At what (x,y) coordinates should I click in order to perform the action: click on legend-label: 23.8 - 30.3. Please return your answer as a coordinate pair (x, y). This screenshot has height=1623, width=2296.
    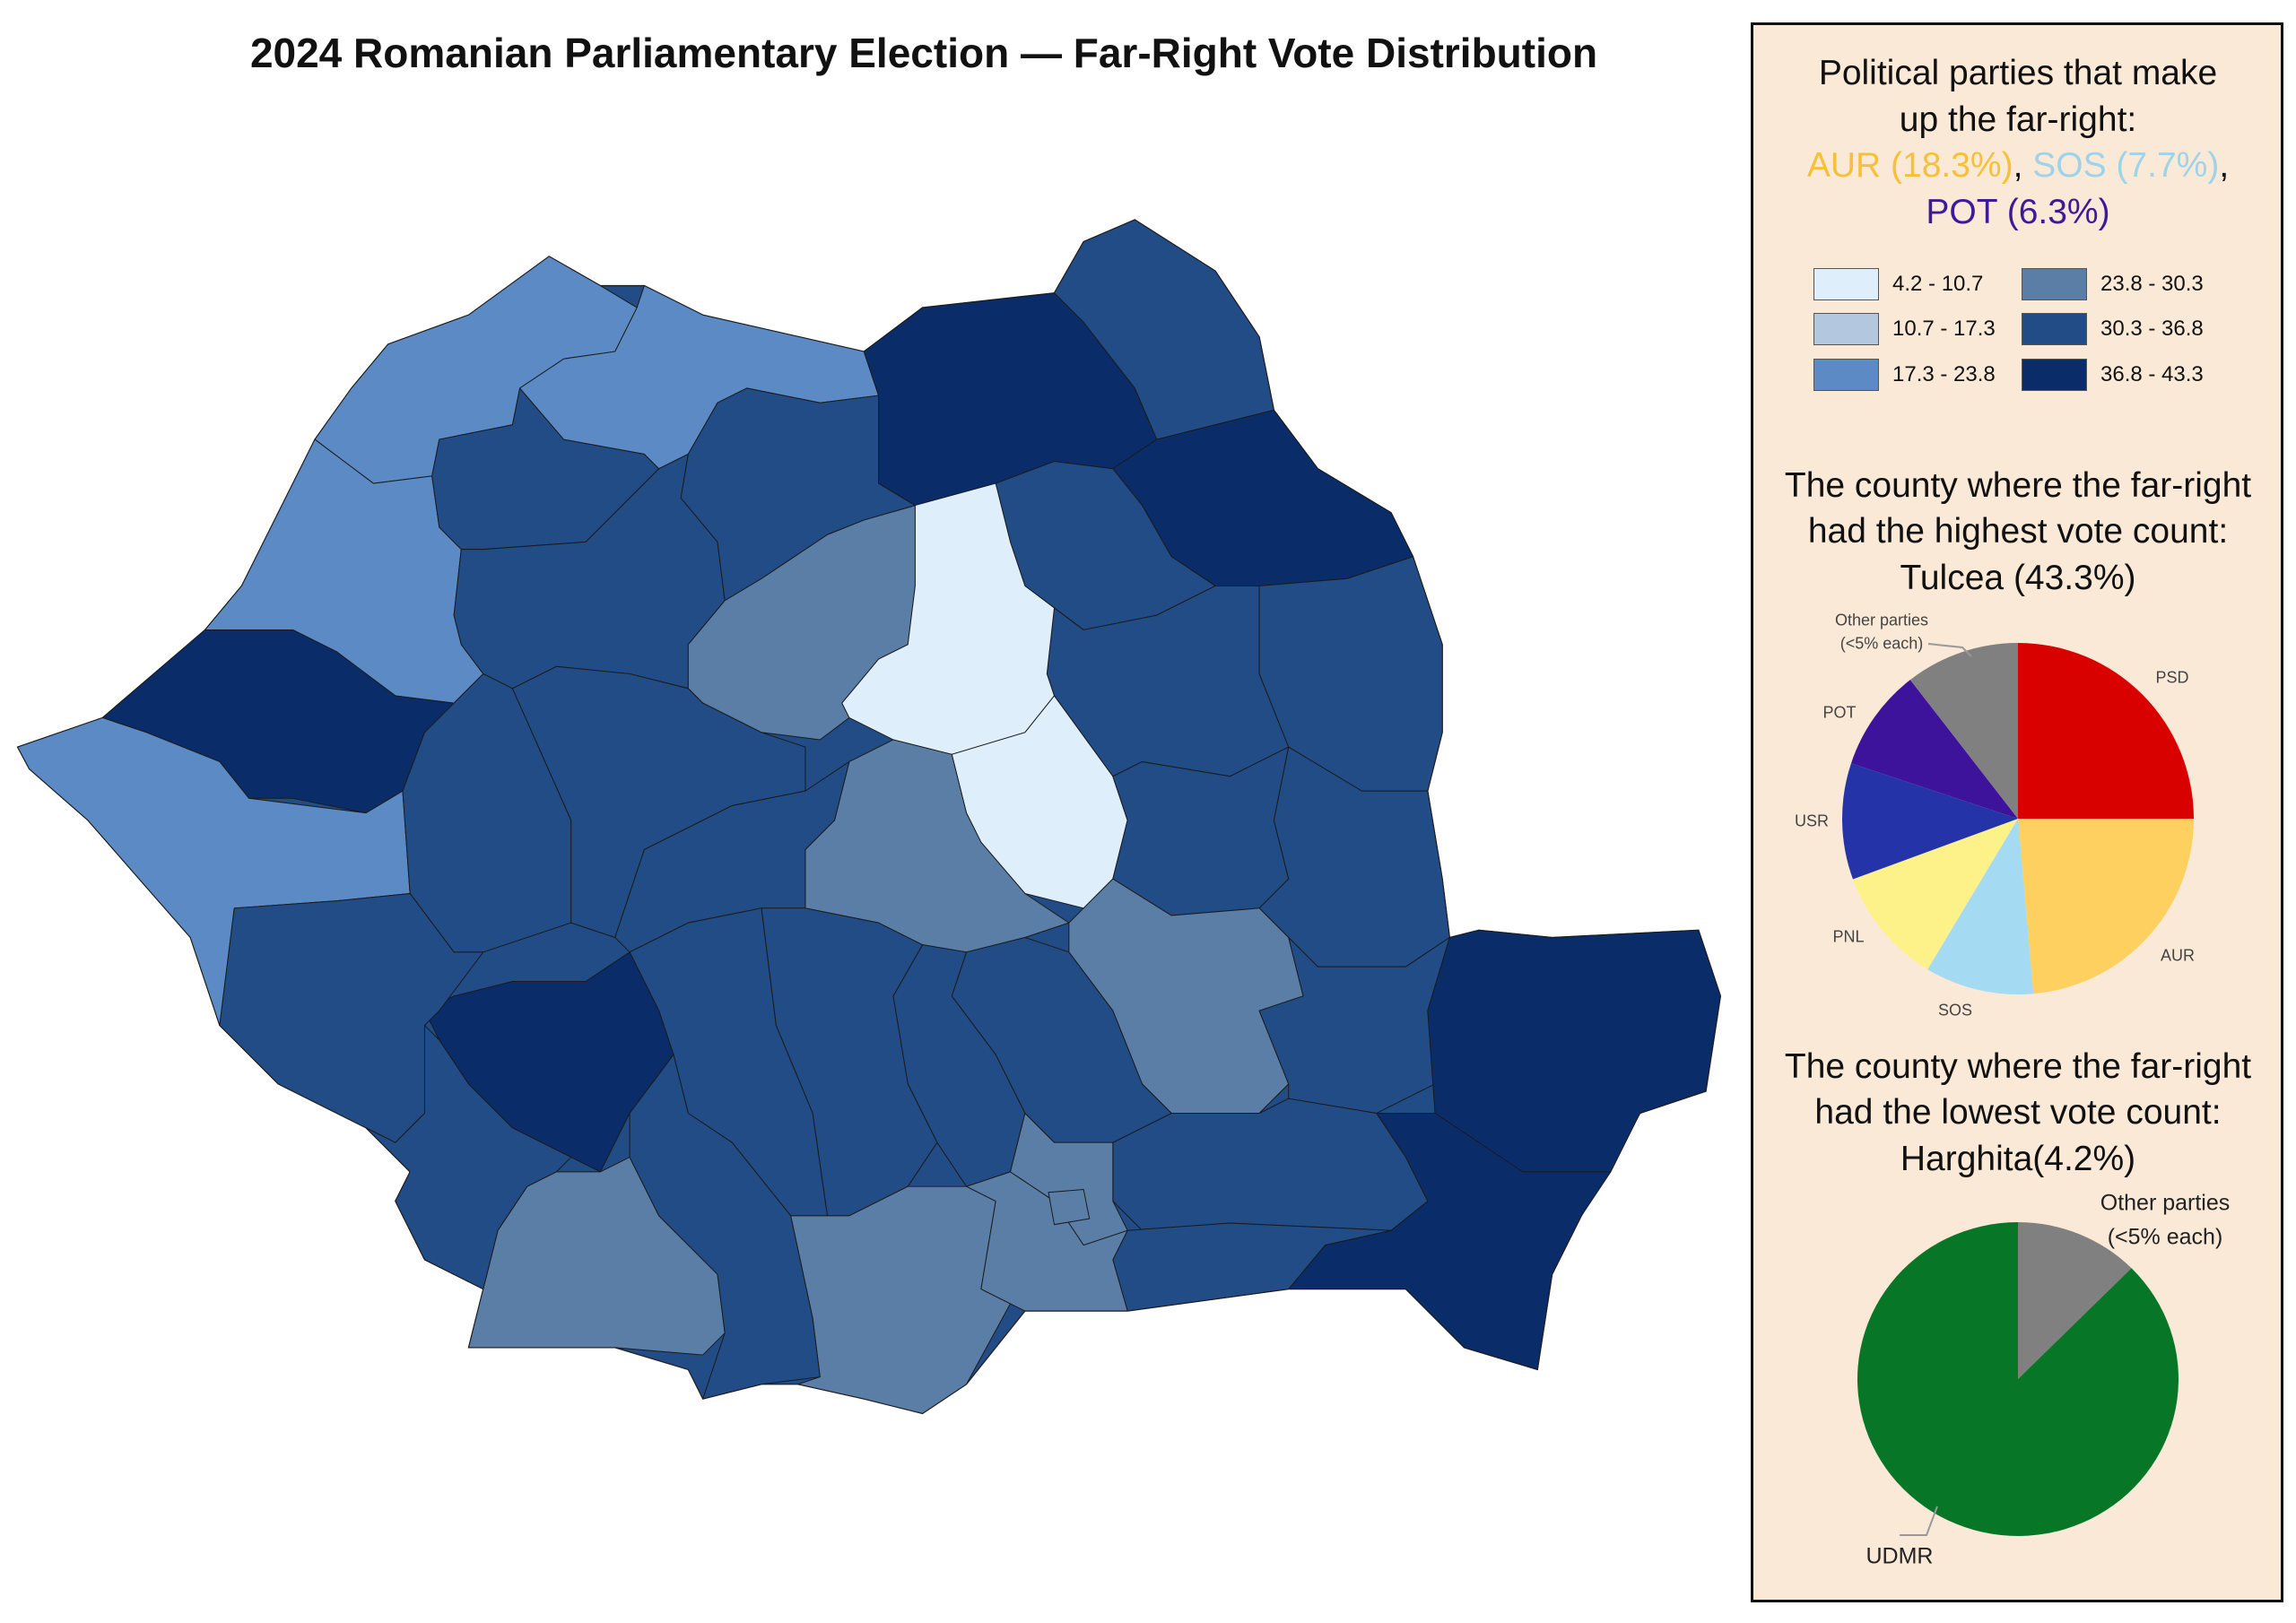
    Looking at the image, I should click on (2152, 284).